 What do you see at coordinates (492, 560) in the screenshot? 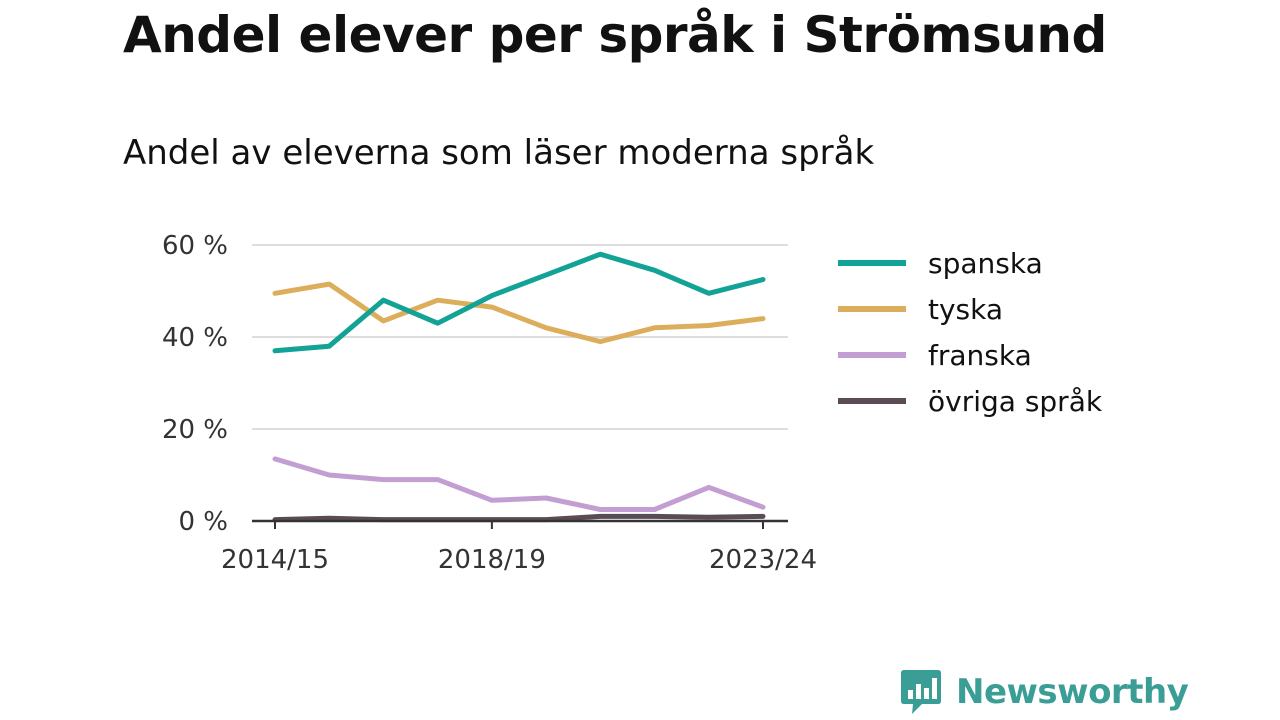
I see `x-tick-label: 2018/19` at bounding box center [492, 560].